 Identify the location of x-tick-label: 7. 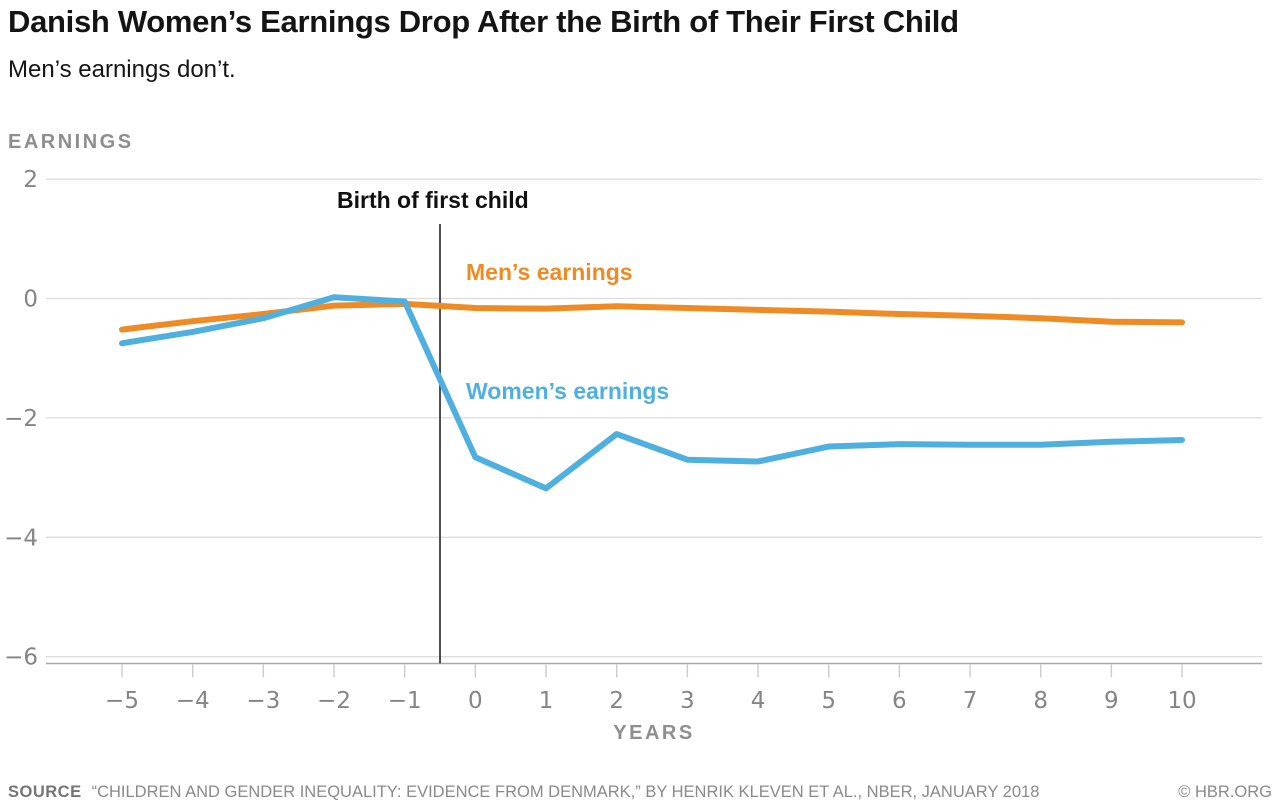
(970, 701).